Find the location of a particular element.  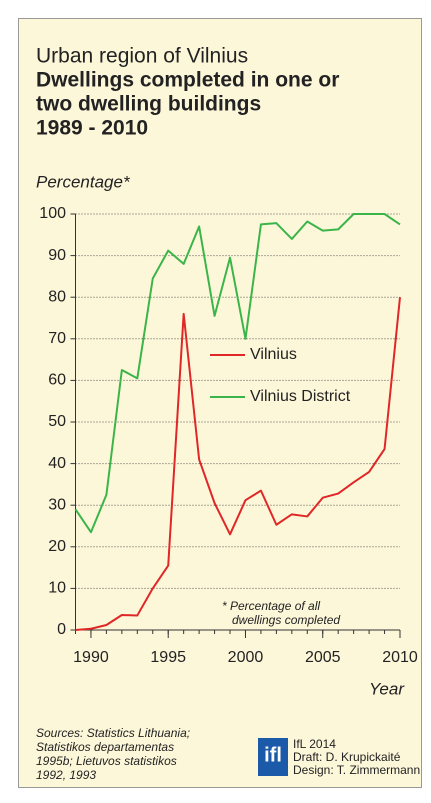

y-tick-label: 100 is located at coordinates (52, 213).